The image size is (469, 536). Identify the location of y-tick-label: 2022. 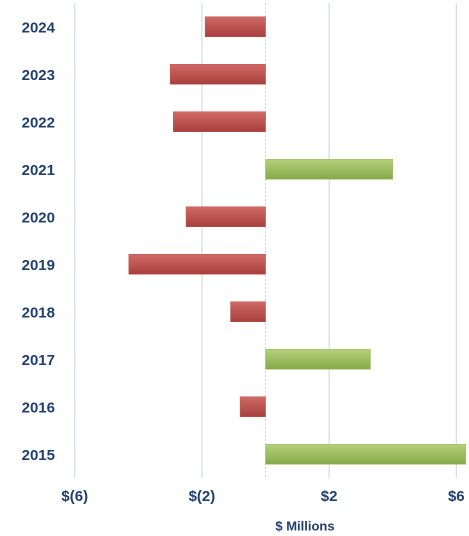
(38, 123).